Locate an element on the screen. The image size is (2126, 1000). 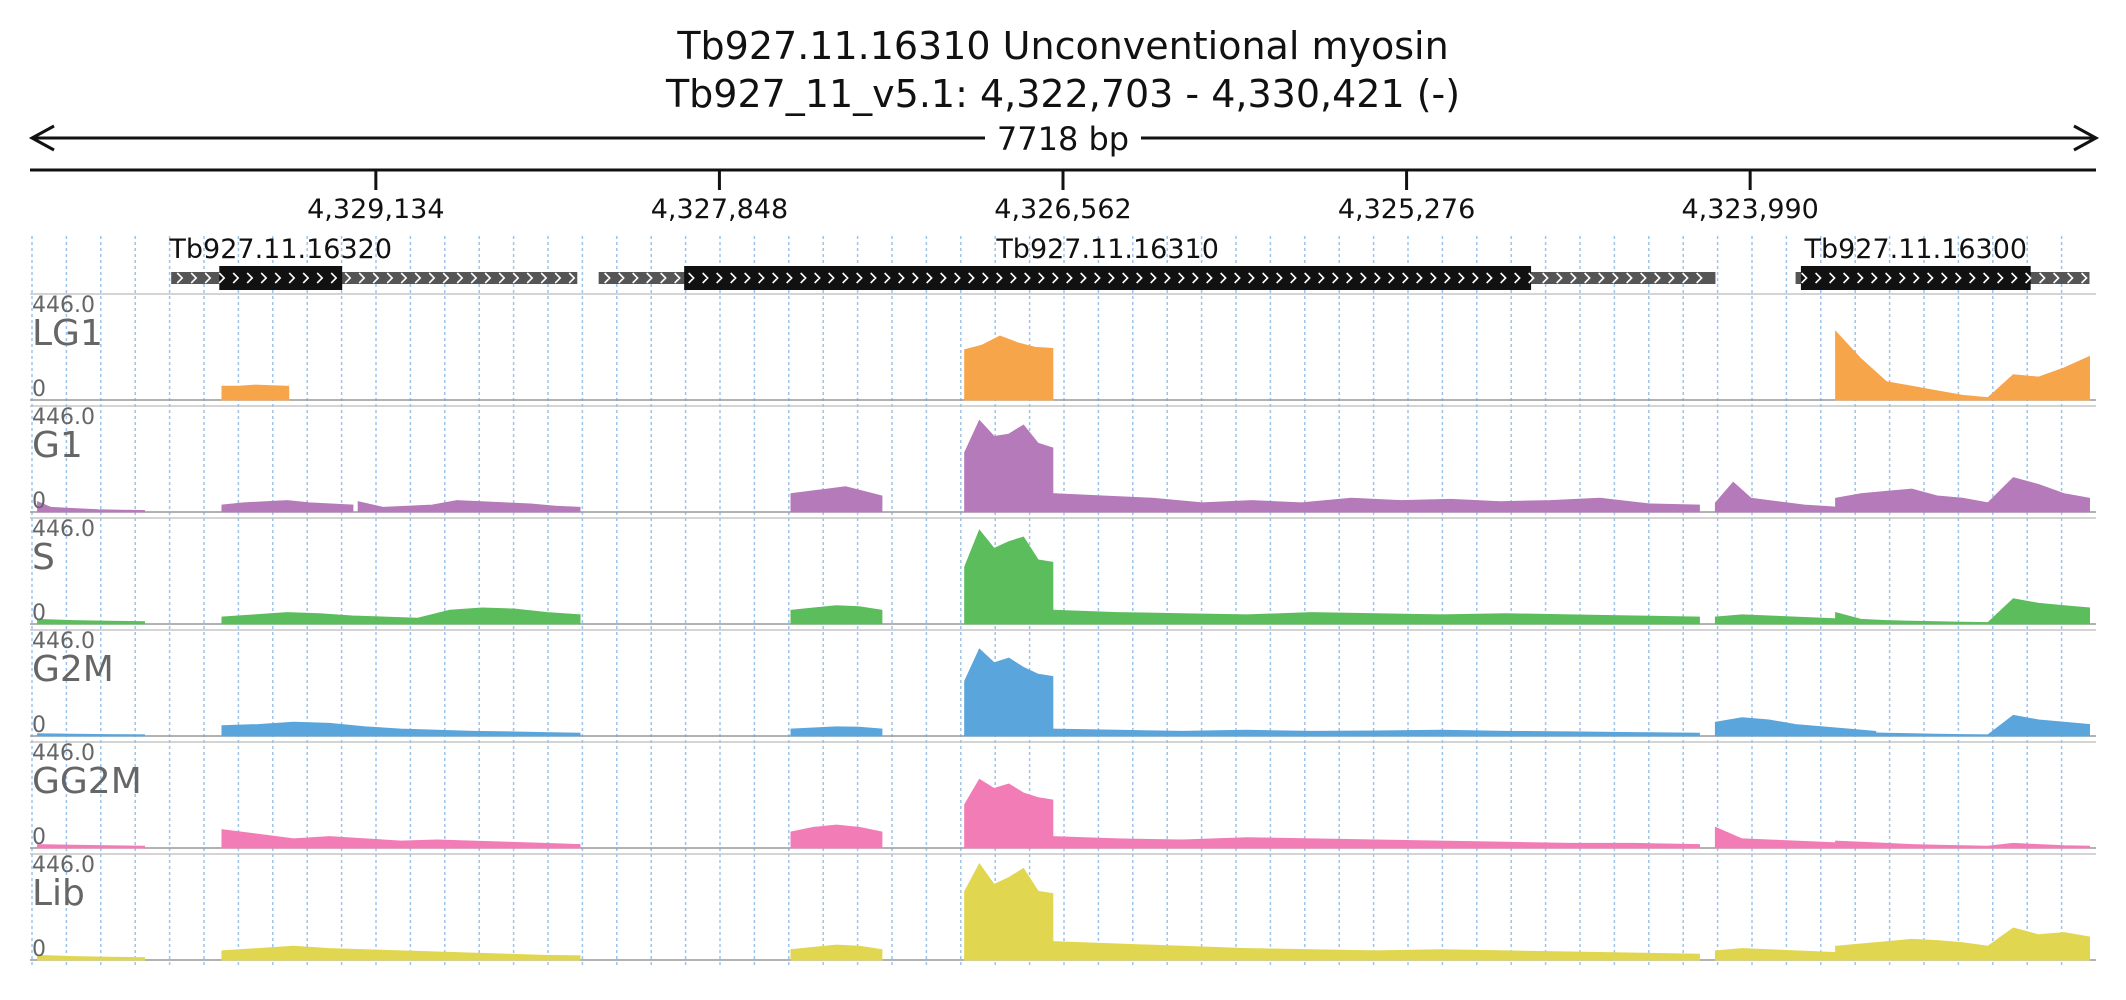
track-g1: 446.0G1 0 is located at coordinates (1063, 459).